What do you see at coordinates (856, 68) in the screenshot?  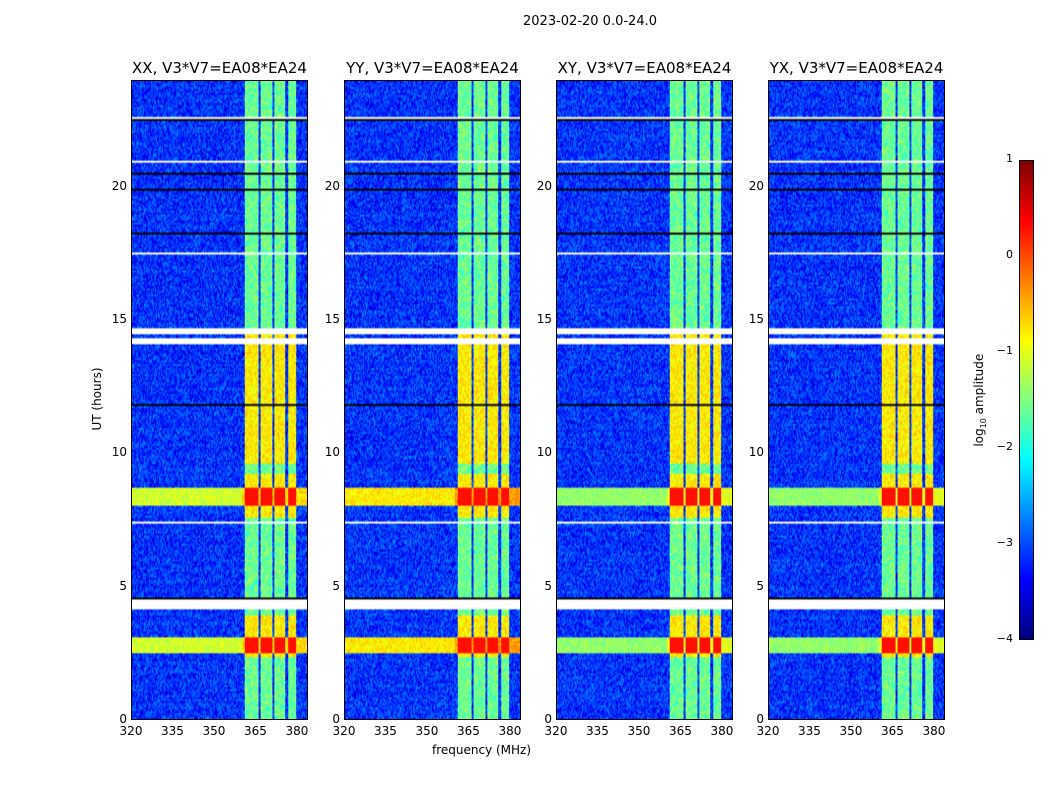 I see `panel-title: YX, V3*V7=EA08*EA24` at bounding box center [856, 68].